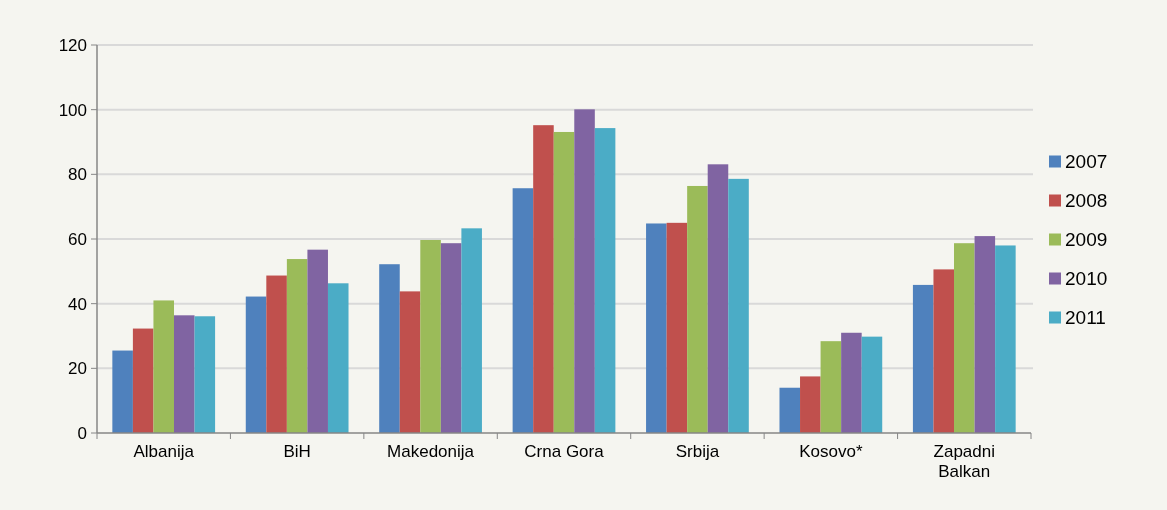  What do you see at coordinates (164, 451) in the screenshot?
I see `x-tick-label: Albanija` at bounding box center [164, 451].